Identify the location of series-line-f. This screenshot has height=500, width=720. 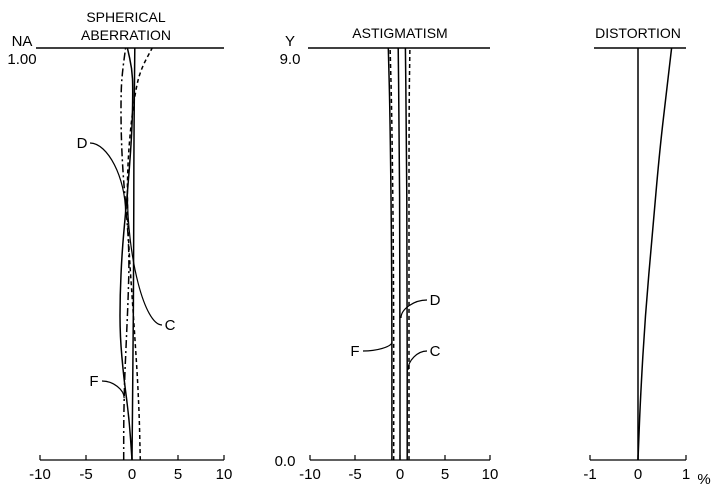
(125, 253).